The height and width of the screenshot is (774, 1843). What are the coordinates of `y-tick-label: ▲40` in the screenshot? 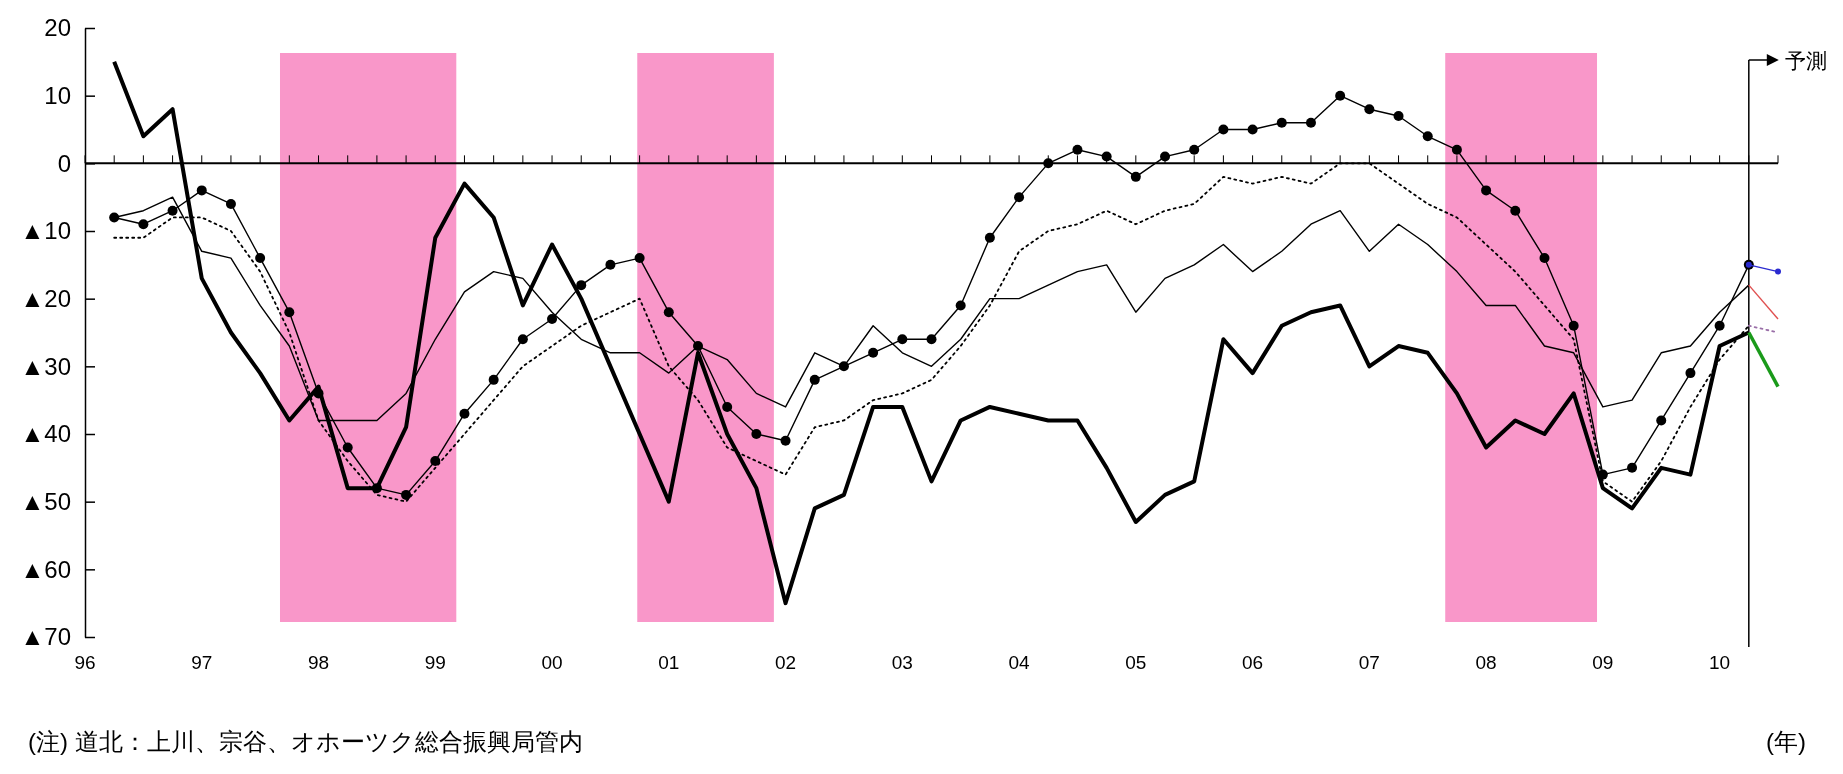 It's located at (45, 434).